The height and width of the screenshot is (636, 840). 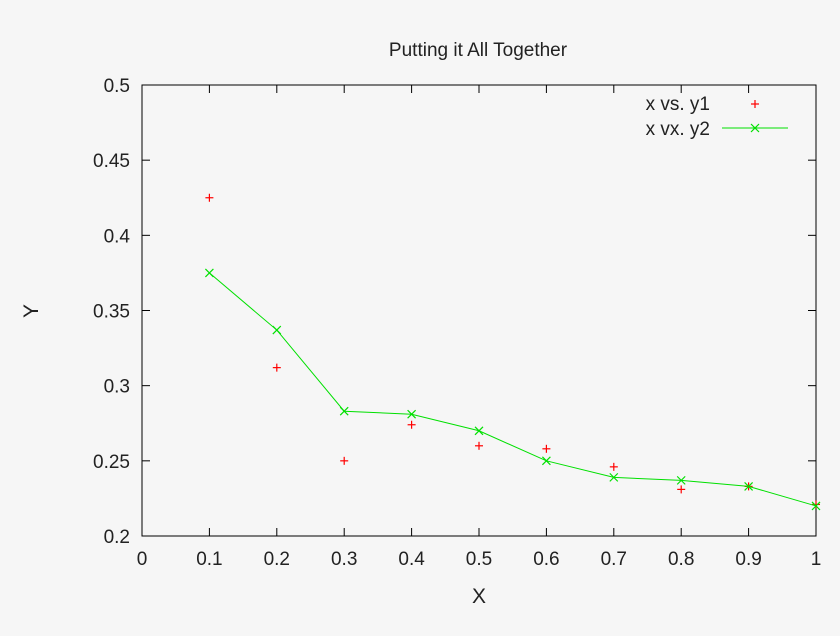 I want to click on legend-sample-y1, so click(x=755, y=104).